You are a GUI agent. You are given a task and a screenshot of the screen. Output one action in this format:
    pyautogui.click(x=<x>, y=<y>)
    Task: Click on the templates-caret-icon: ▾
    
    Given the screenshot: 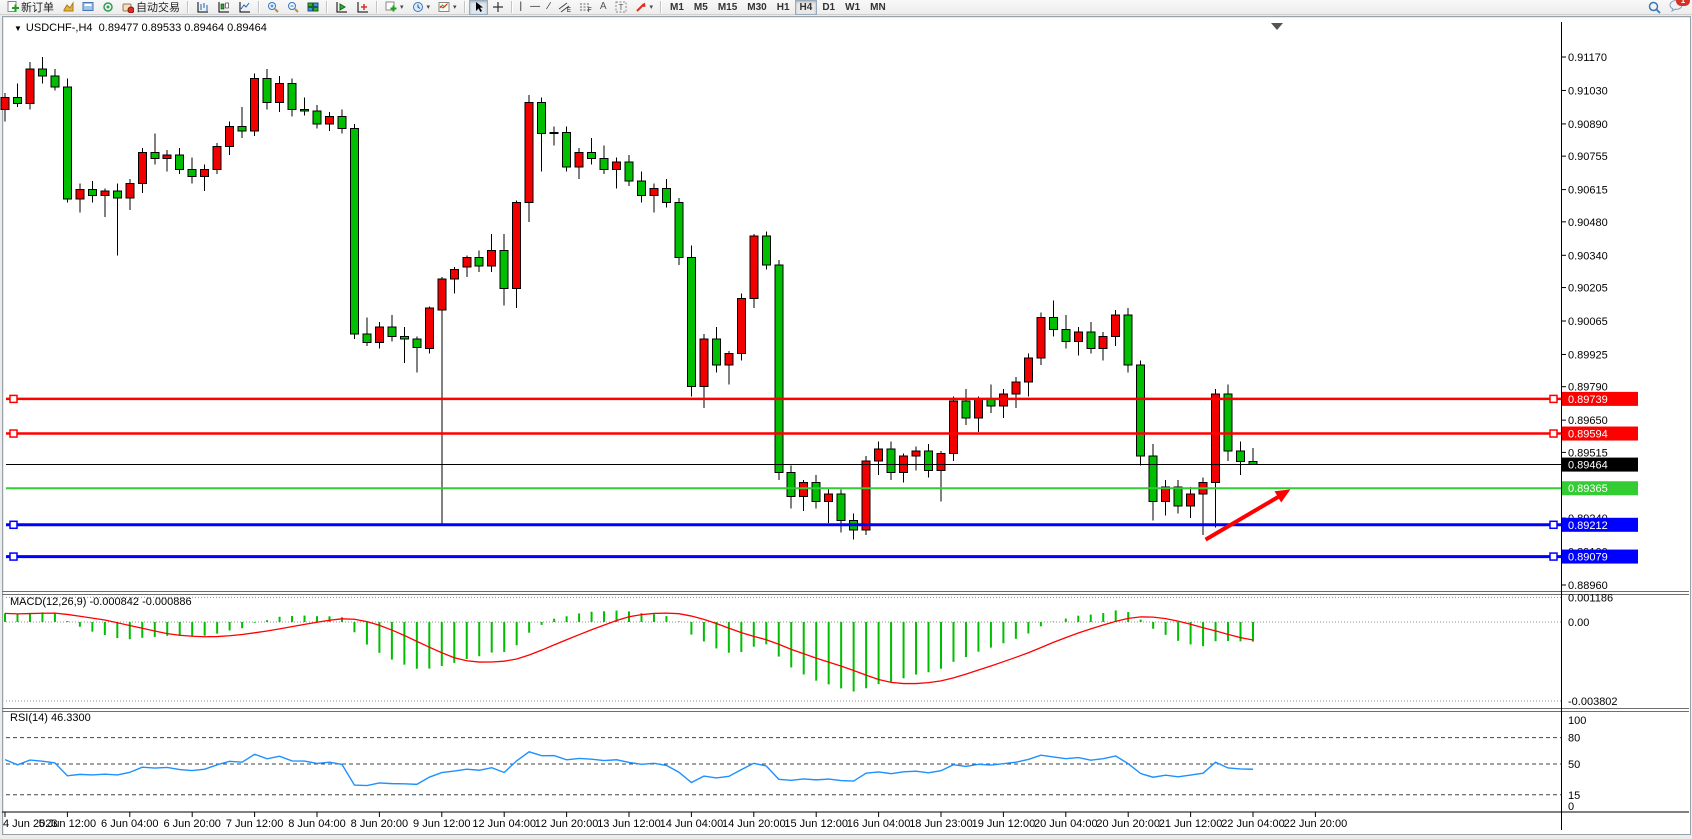 What is the action you would take?
    pyautogui.click(x=455, y=7)
    